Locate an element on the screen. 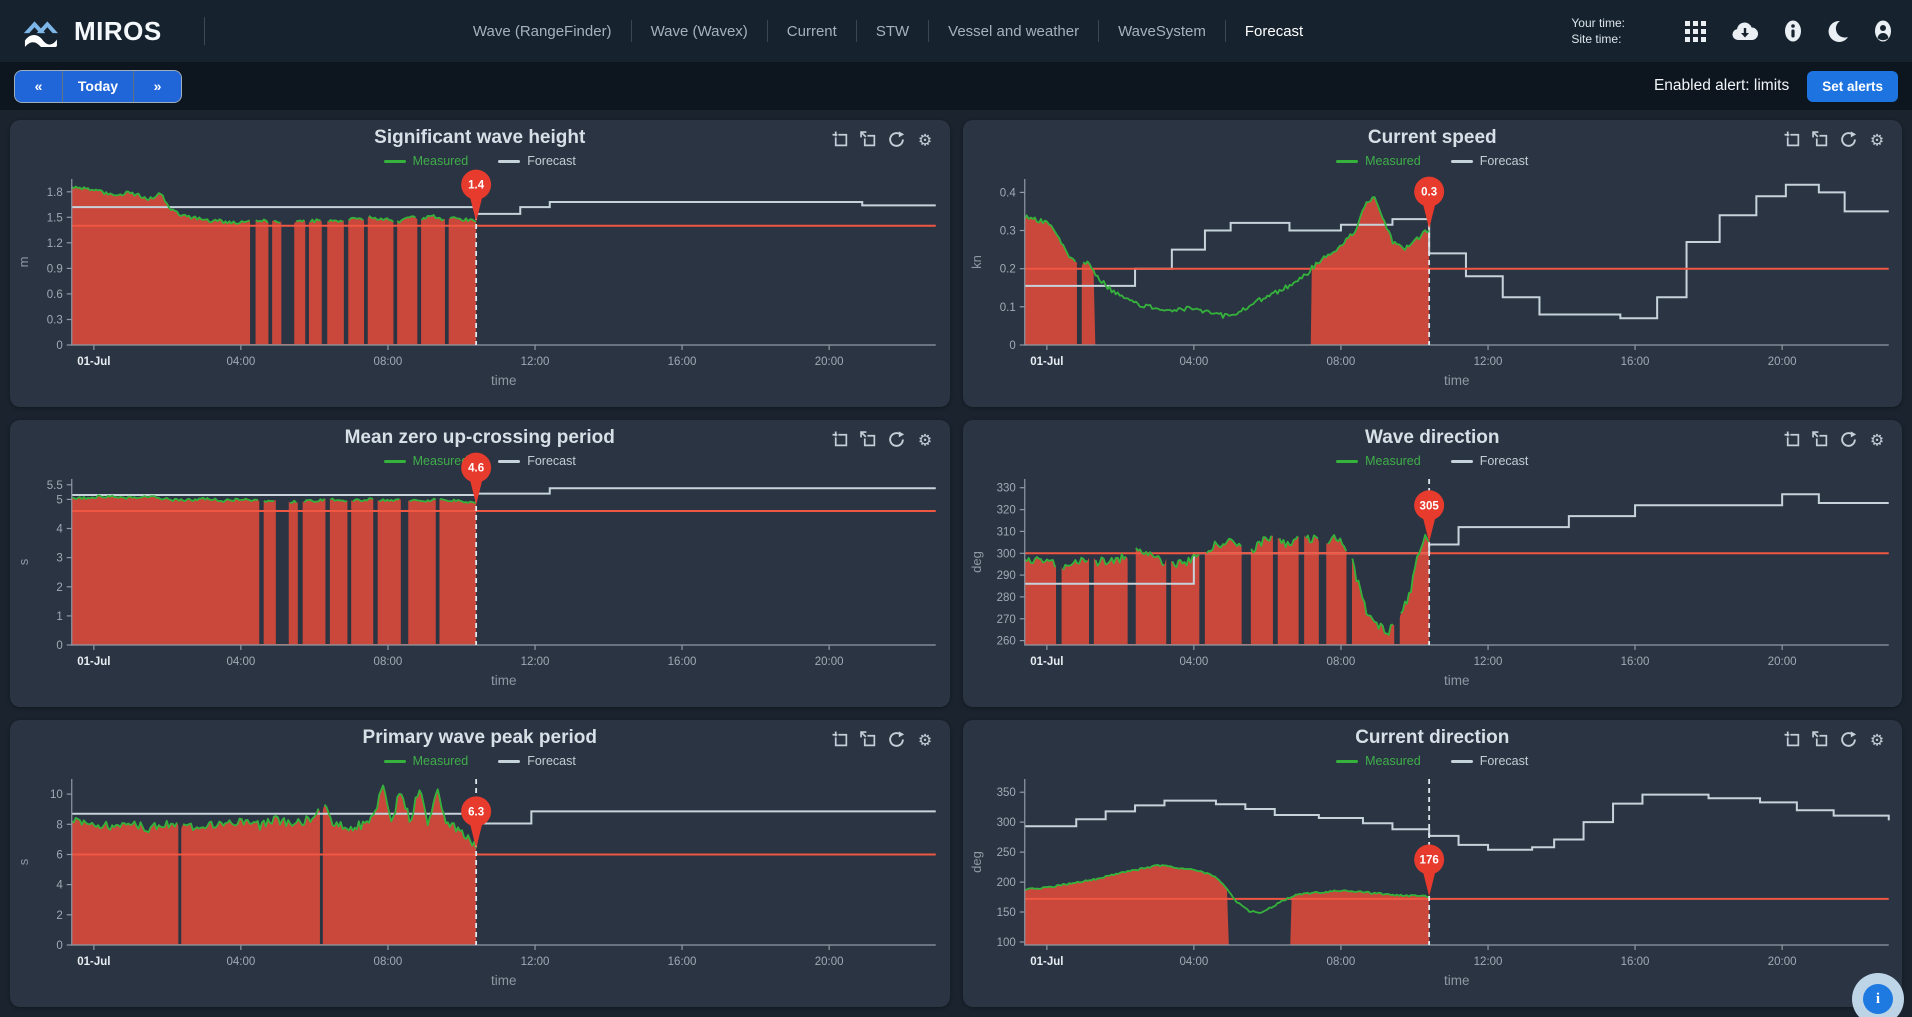 The width and height of the screenshot is (1912, 1017). svg-text: 4 is located at coordinates (59, 886).